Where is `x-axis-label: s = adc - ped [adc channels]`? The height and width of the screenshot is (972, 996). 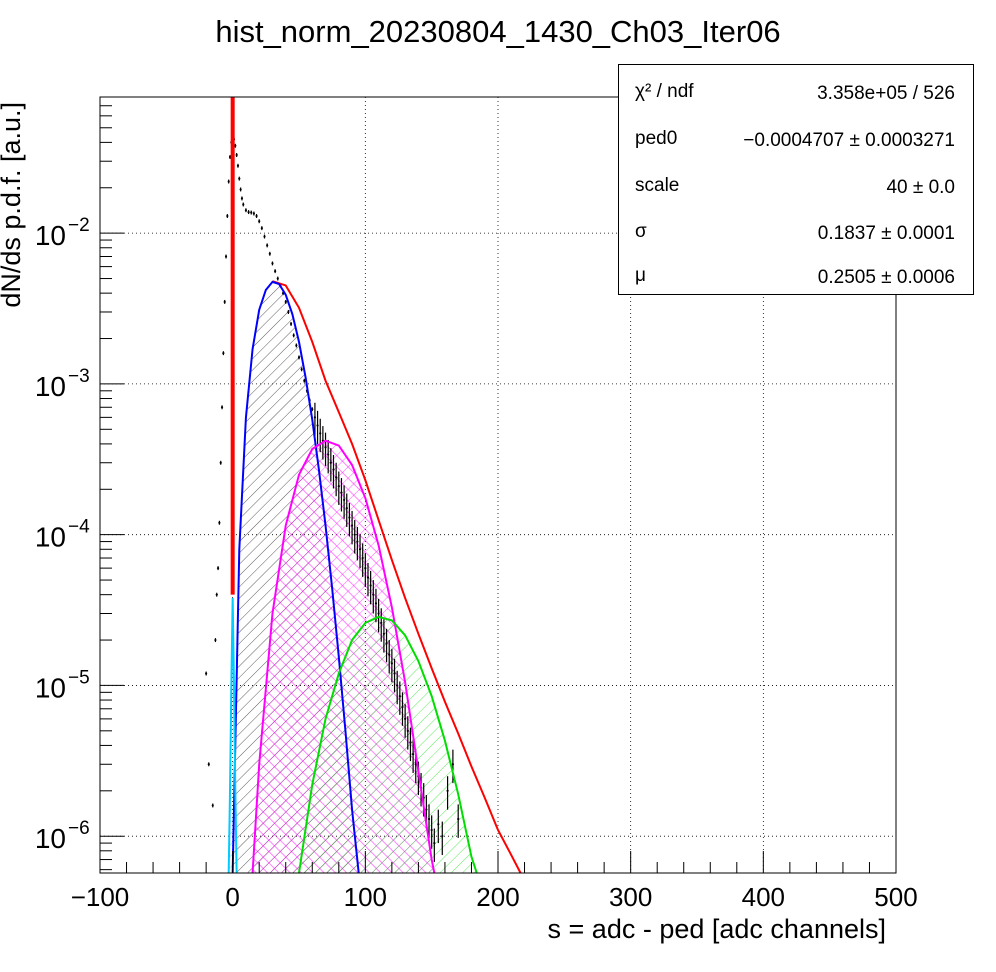
x-axis-label: s = adc - ped [adc channels] is located at coordinates (717, 929).